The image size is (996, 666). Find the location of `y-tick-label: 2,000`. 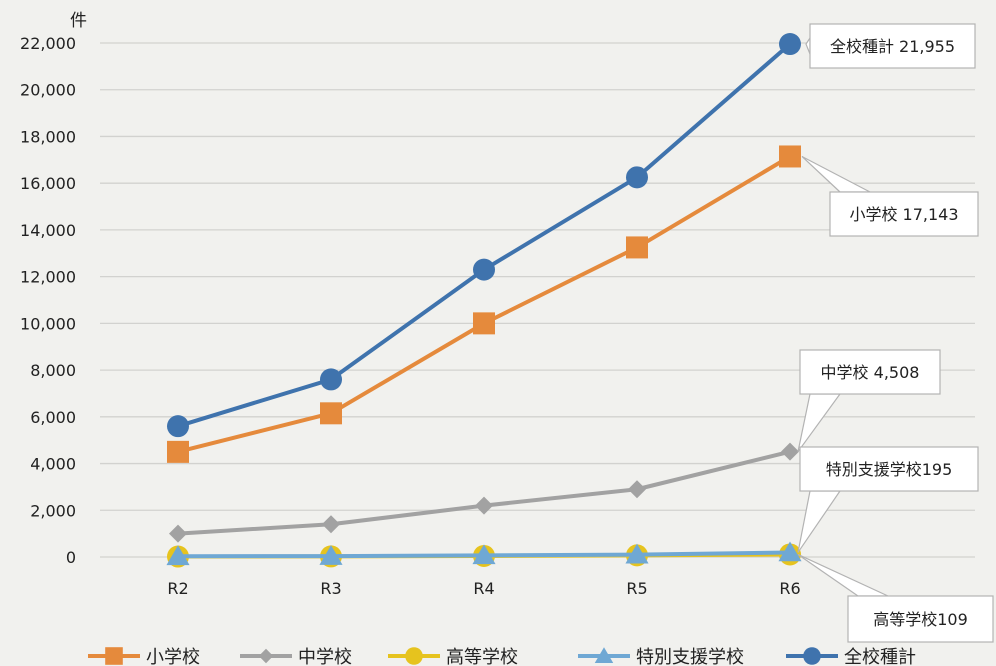

y-tick-label: 2,000 is located at coordinates (53, 510).